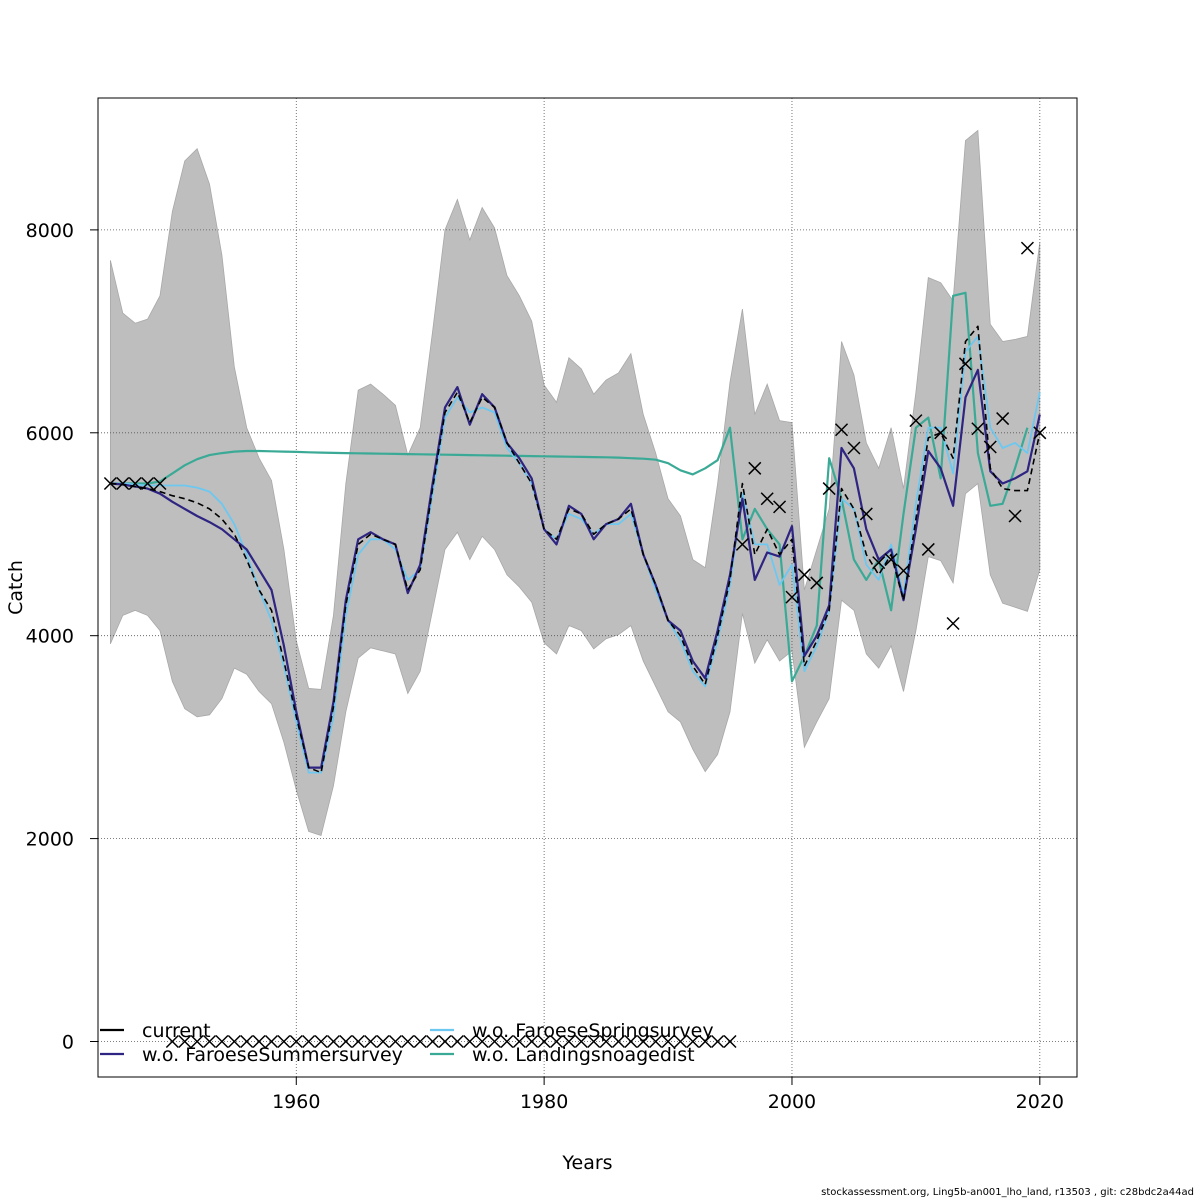  I want to click on x-tick-label: 2000, so click(792, 1102).